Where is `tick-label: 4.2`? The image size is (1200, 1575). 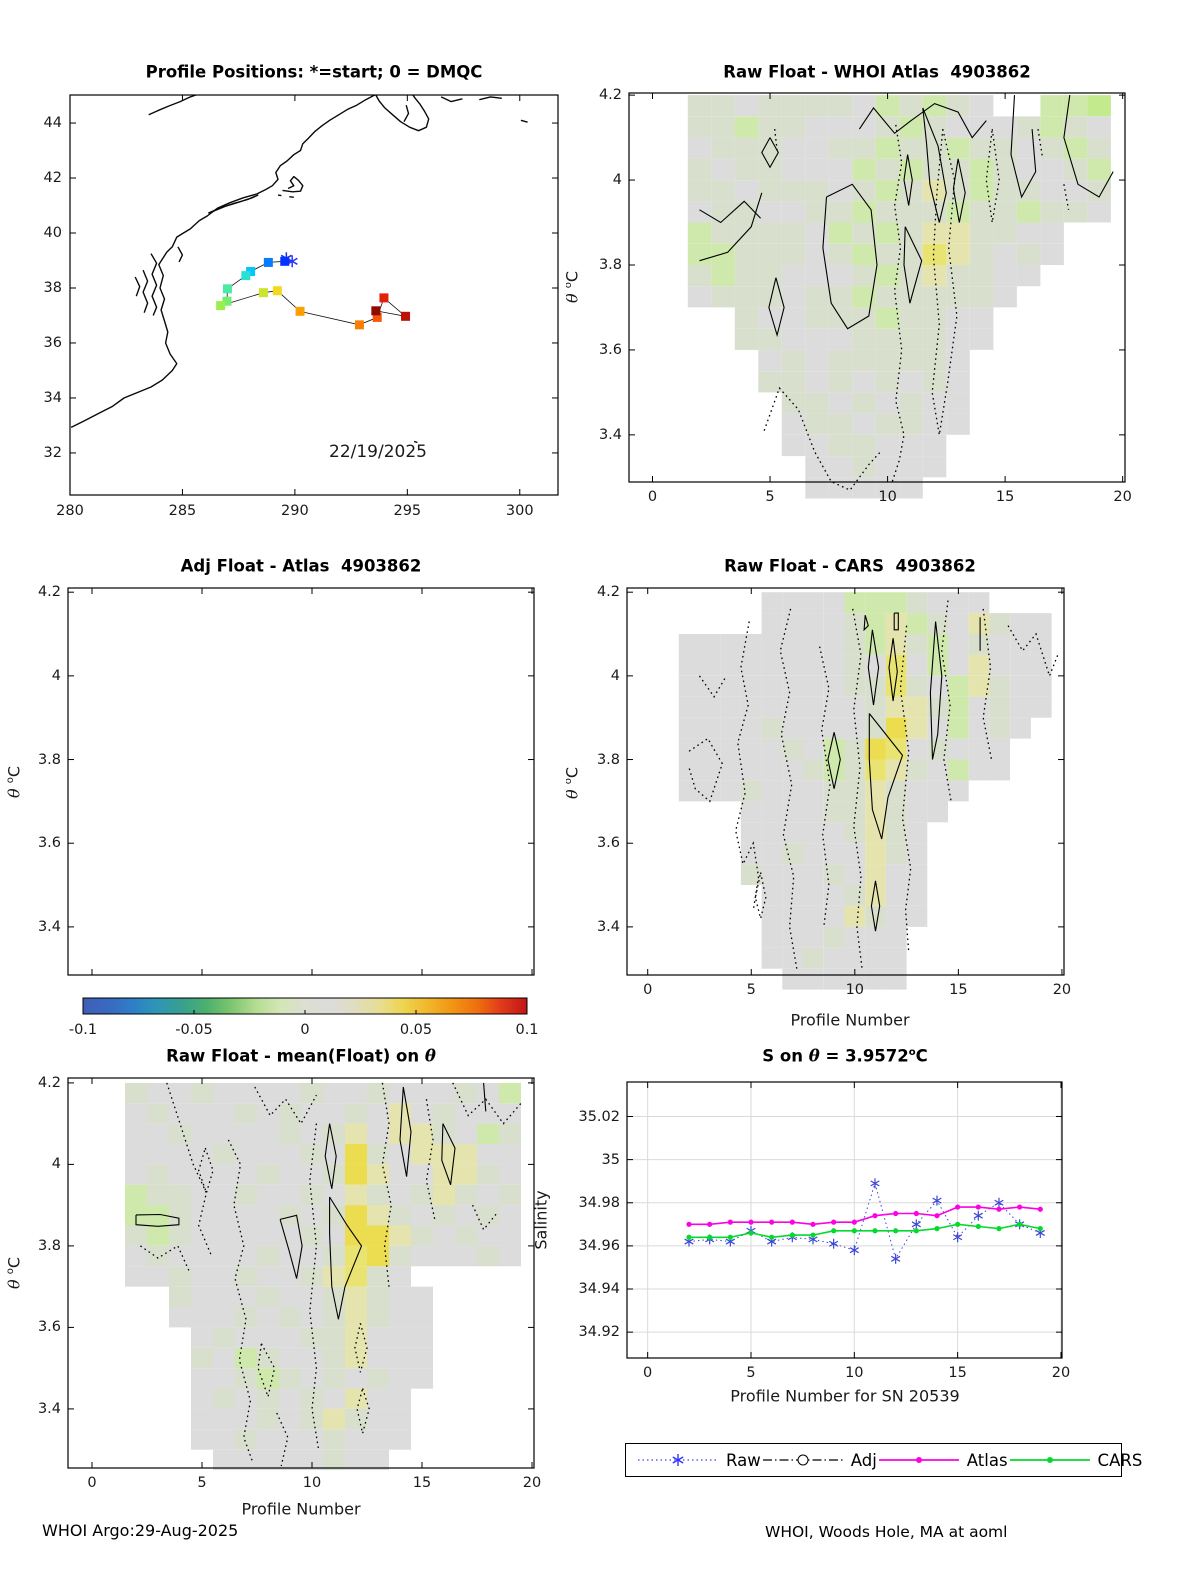
tick-label: 4.2 is located at coordinates (49, 1082).